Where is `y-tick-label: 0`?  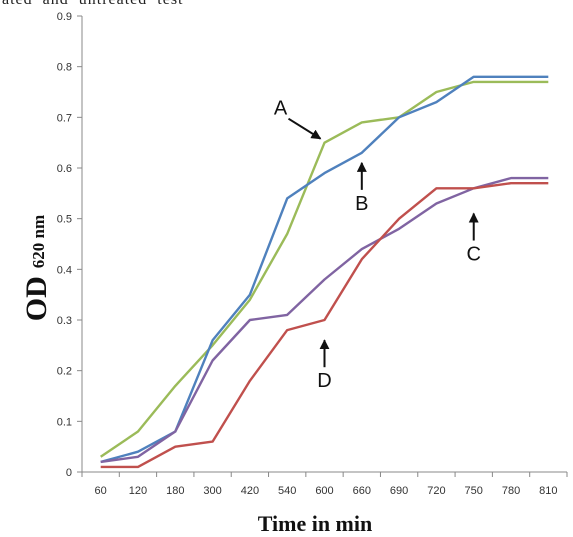 y-tick-label: 0 is located at coordinates (69, 473).